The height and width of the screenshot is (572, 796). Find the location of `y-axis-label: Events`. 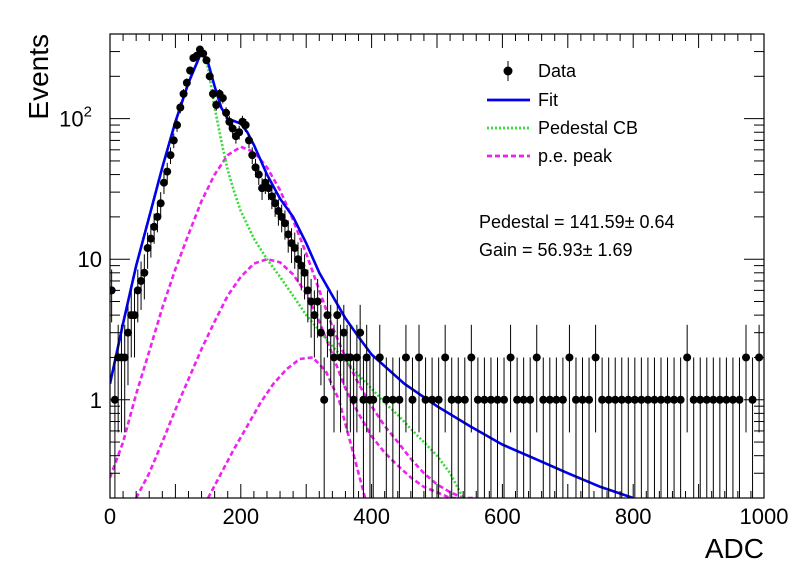

y-axis-label: Events is located at coordinates (38, 77).